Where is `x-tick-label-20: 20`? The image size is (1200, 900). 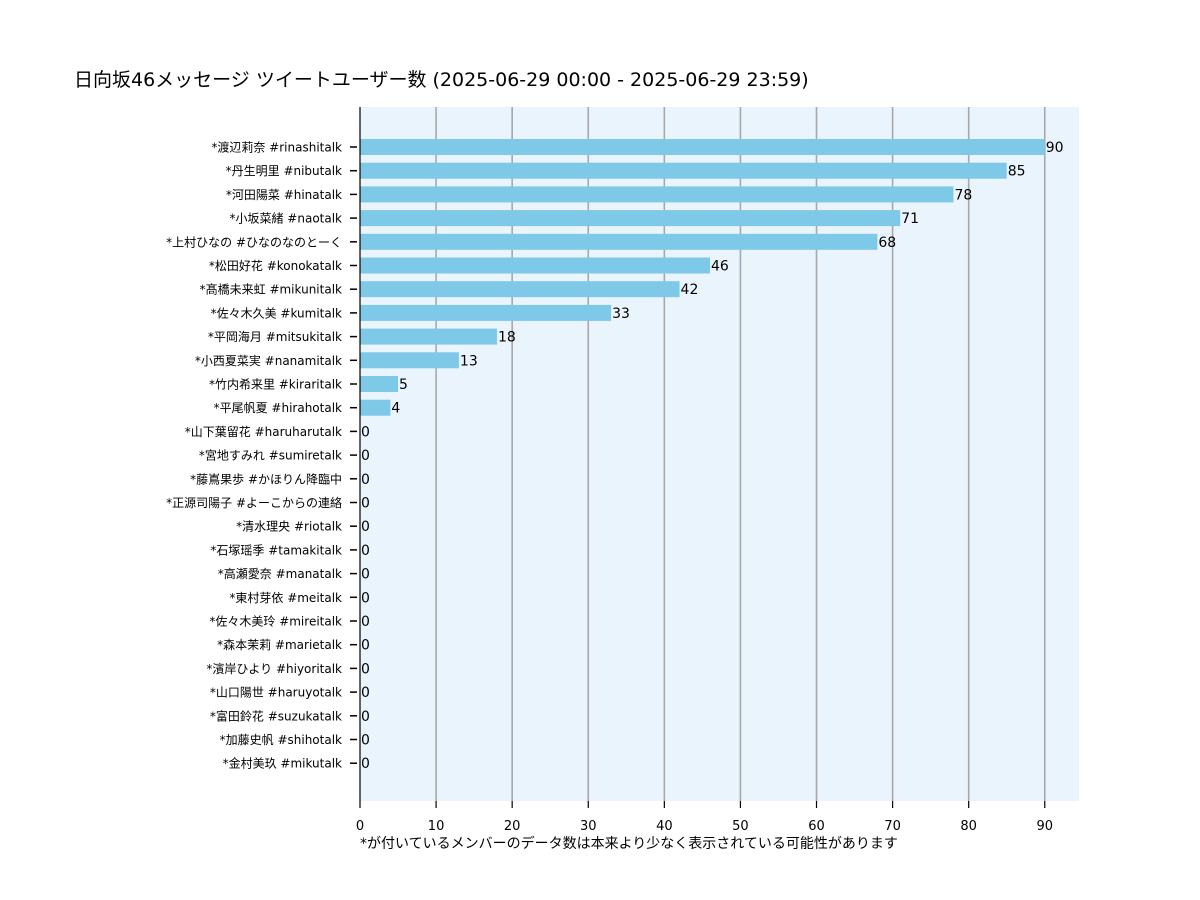
x-tick-label-20: 20 is located at coordinates (512, 826).